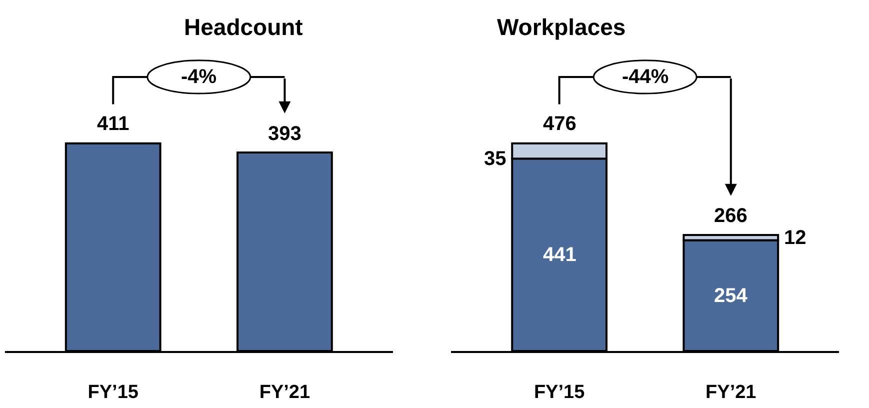 This screenshot has width=869, height=408. I want to click on chart-title: Workplaces, so click(561, 27).